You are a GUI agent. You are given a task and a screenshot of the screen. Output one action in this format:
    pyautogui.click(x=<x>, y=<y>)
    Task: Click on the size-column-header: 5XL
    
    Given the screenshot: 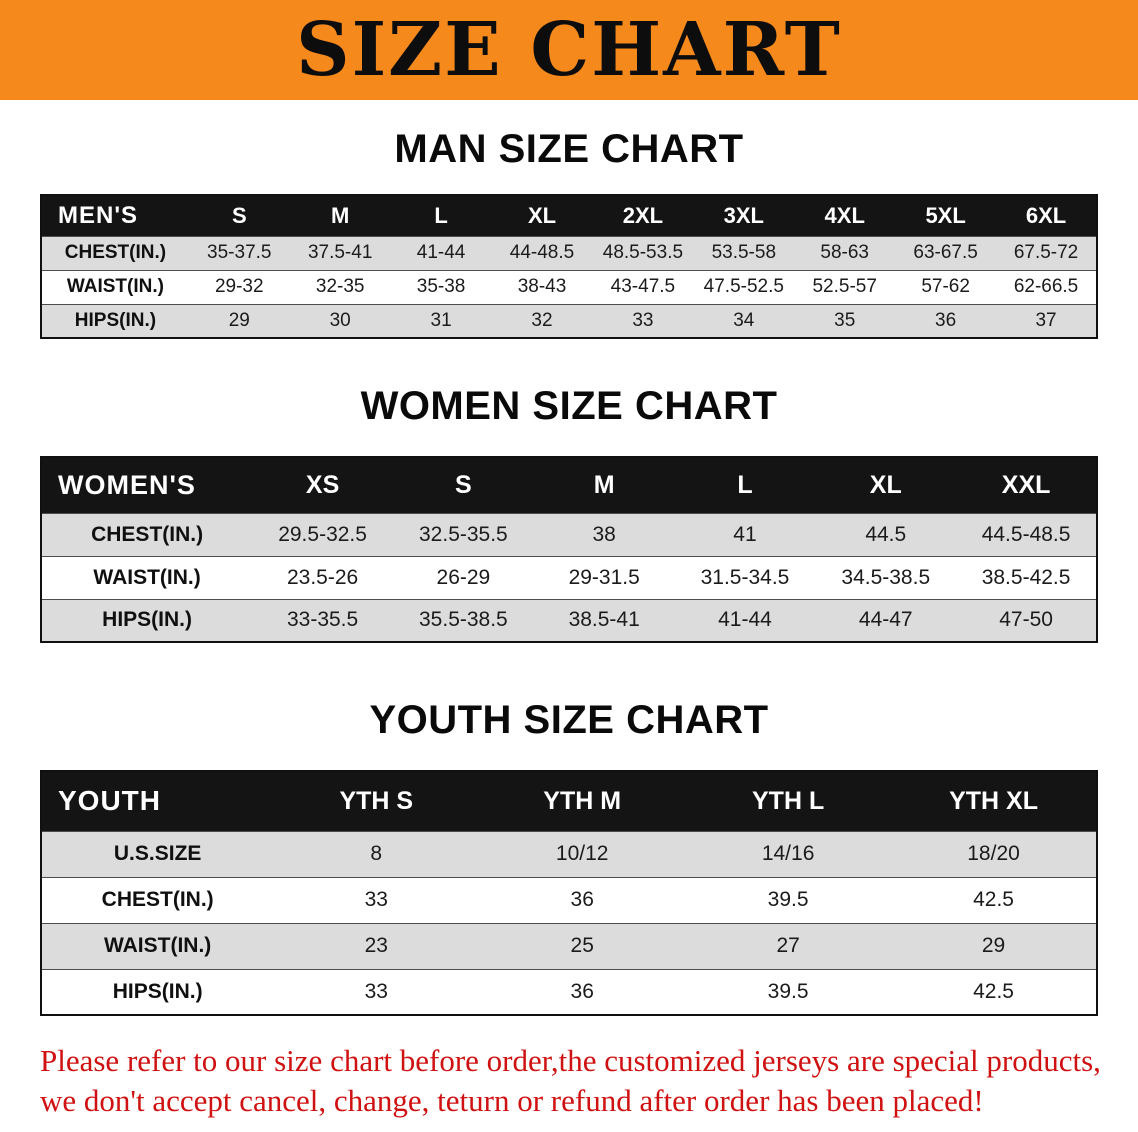 What is the action you would take?
    pyautogui.click(x=946, y=215)
    